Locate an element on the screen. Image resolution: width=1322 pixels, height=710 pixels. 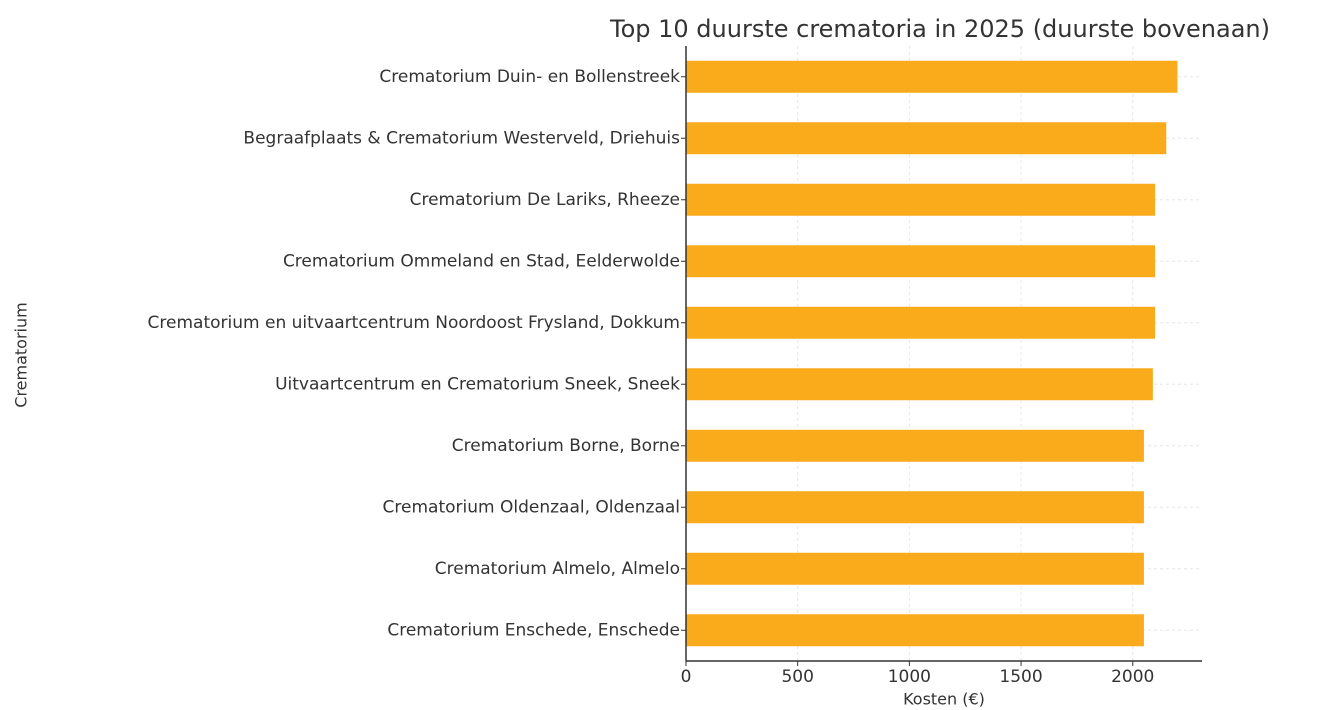
x-axis-label: Kosten (€) is located at coordinates (944, 699).